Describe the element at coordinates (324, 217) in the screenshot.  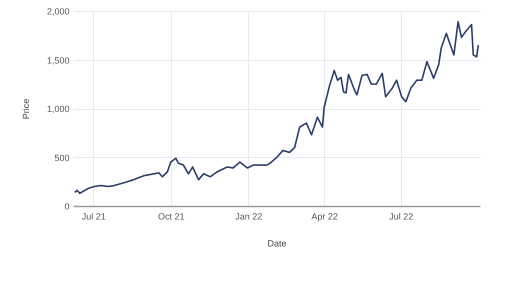
I see `x-tick-label: Apr 22` at that location.